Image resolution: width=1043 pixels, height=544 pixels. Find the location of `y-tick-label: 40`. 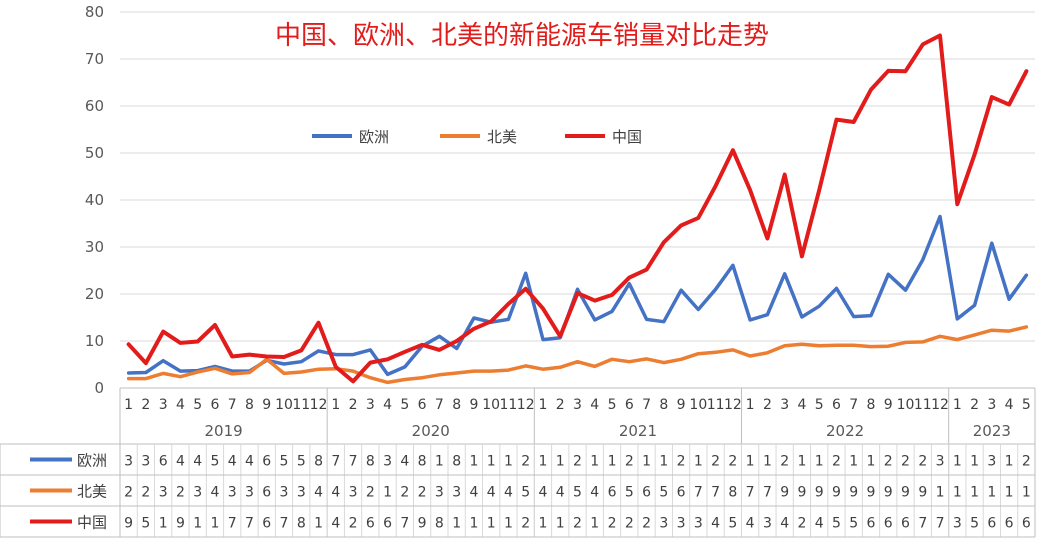

y-tick-label: 40 is located at coordinates (94, 200).